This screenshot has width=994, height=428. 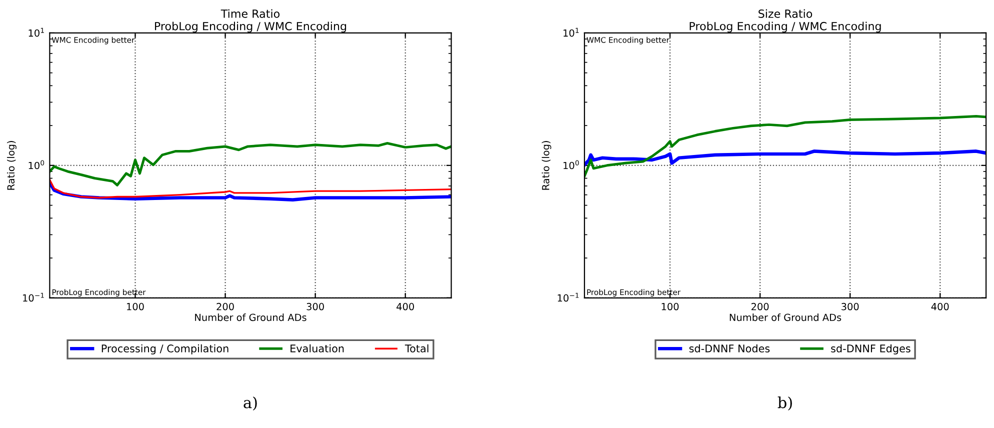 What do you see at coordinates (250, 403) in the screenshot?
I see `text: a)` at bounding box center [250, 403].